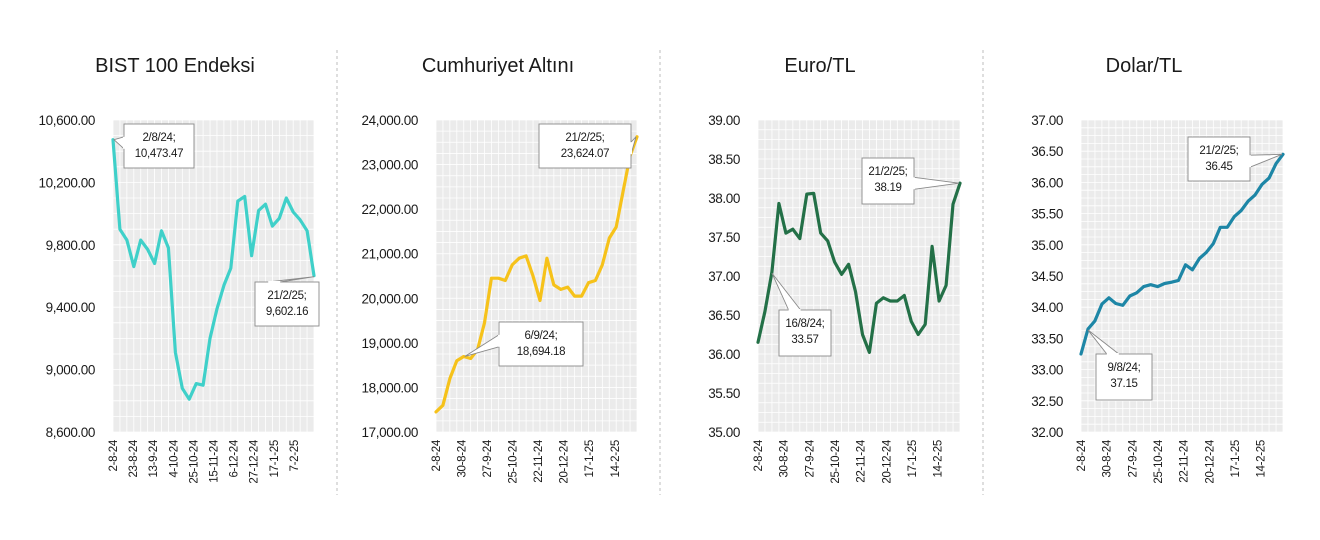  I want to click on series-line-bist, so click(213, 269).